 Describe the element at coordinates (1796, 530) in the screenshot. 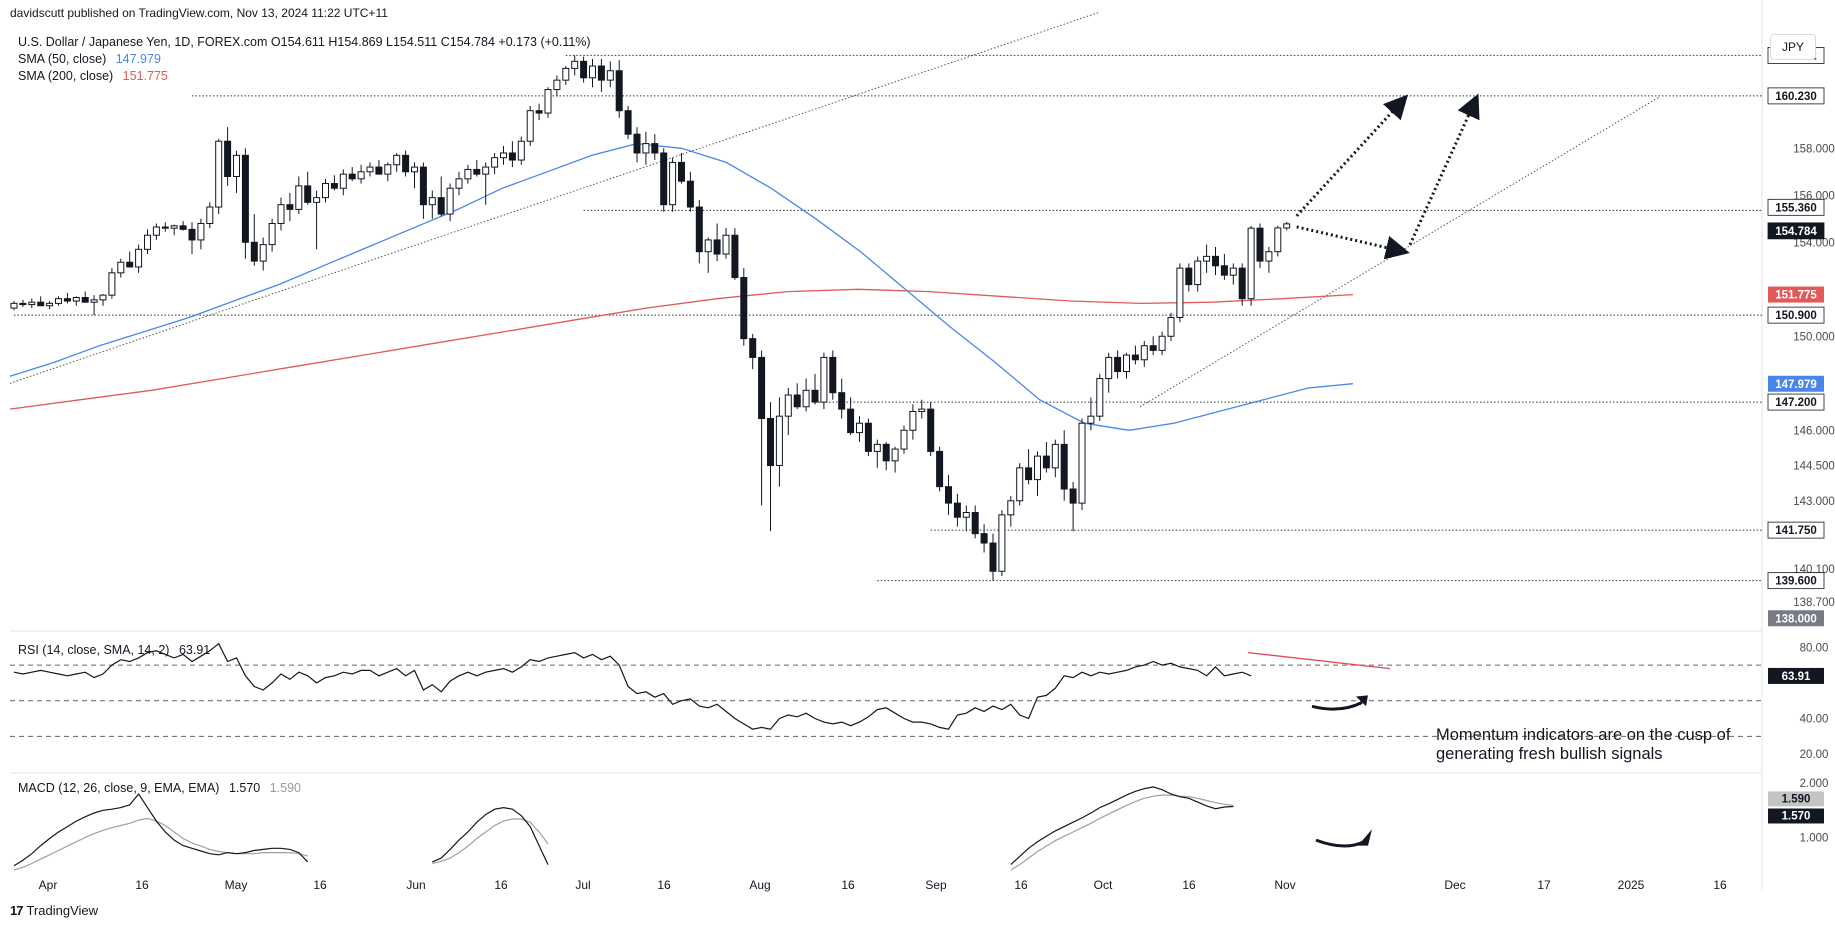

I see `price-label-level: 141.750` at that location.